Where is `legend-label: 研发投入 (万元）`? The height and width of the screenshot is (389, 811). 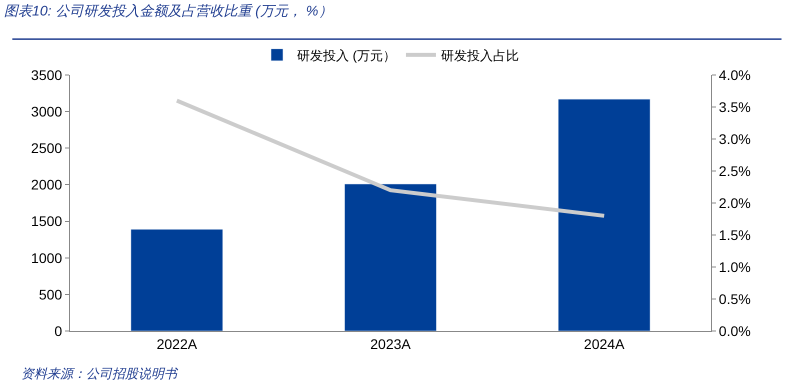 legend-label: 研发投入 (万元） is located at coordinates (346, 55).